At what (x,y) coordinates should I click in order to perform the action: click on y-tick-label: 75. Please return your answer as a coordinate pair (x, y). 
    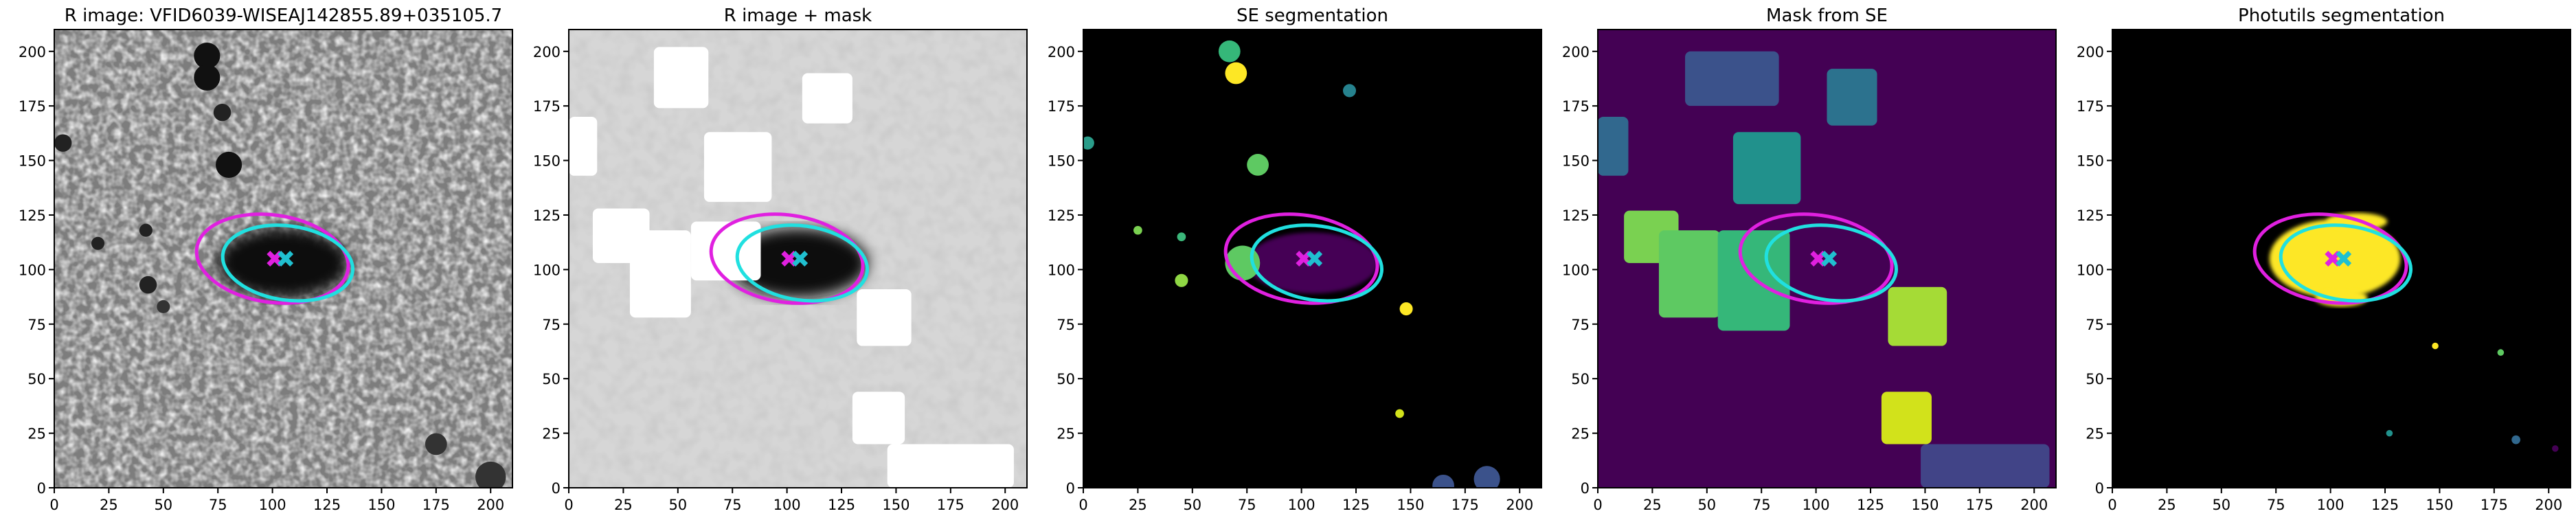
    Looking at the image, I should click on (551, 325).